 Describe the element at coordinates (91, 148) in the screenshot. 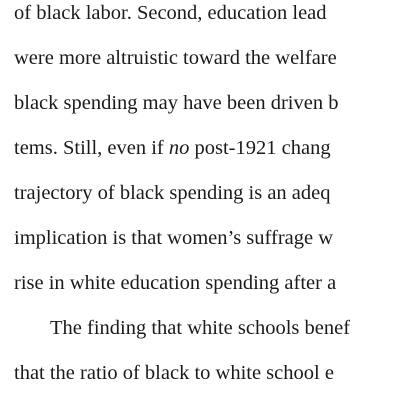

I see `text-line-4-part-1: tems. Still, even if` at that location.